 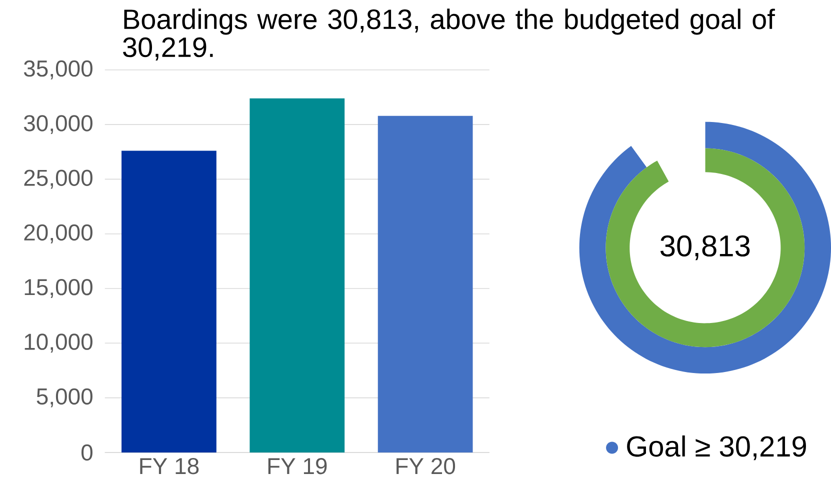 I want to click on legend-label: Goal ≥ 30,219, so click(x=716, y=447).